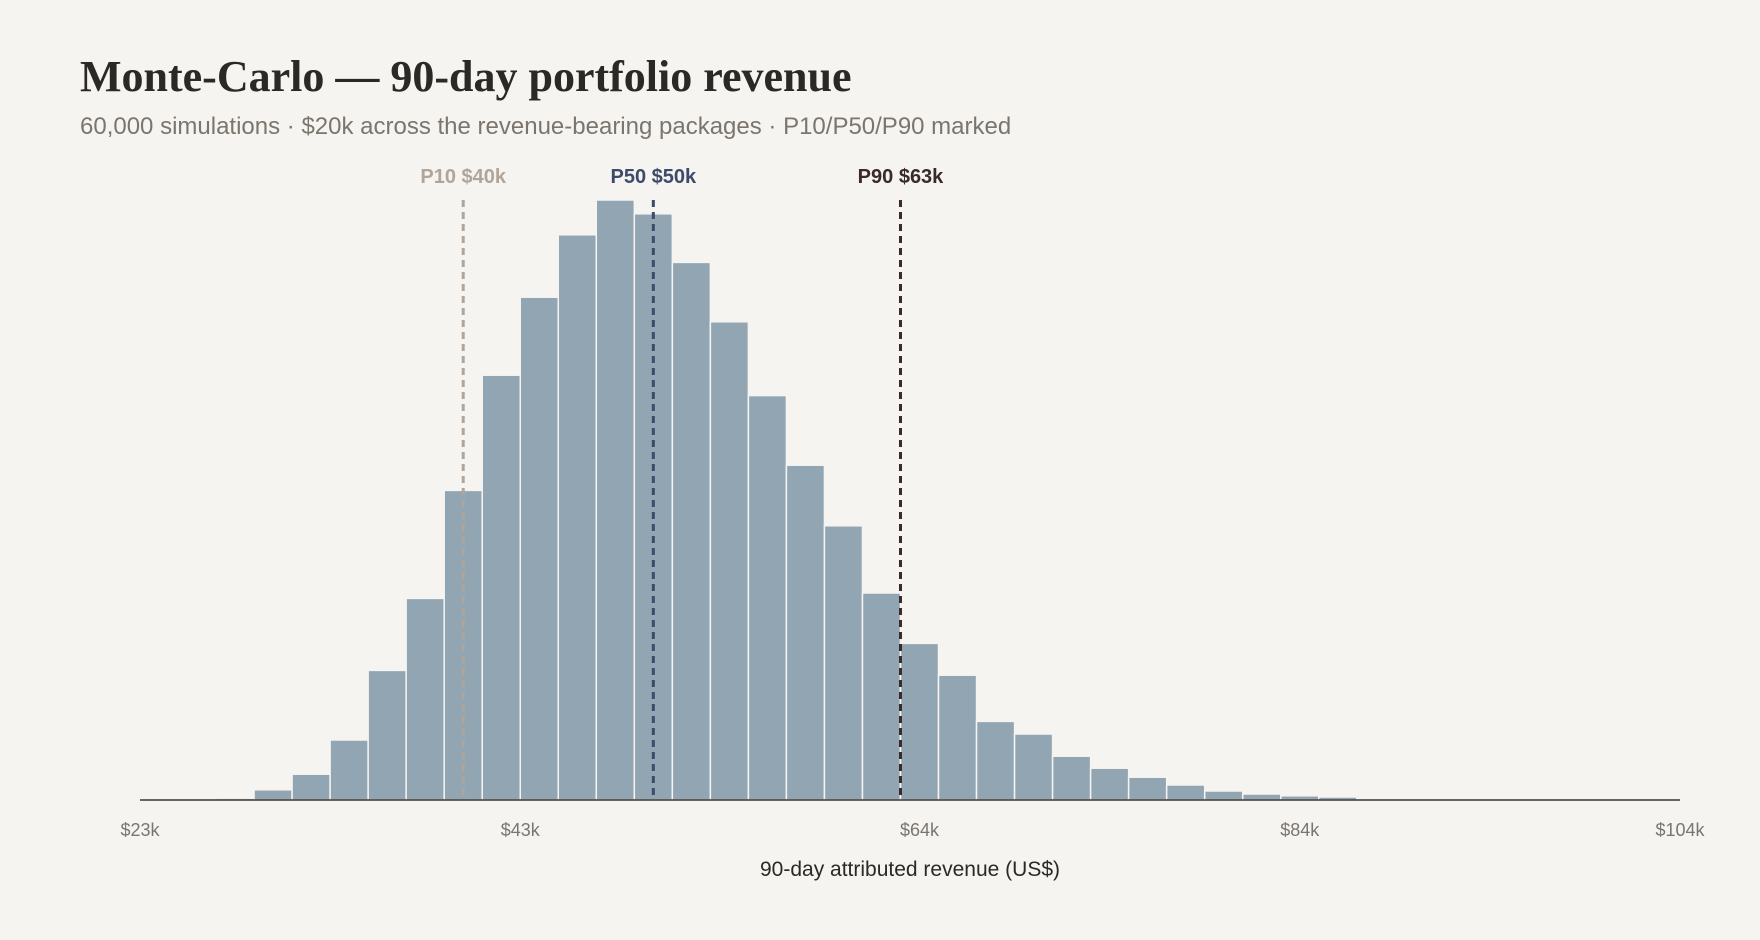  What do you see at coordinates (920, 830) in the screenshot?
I see `x-tick-label: $64k` at bounding box center [920, 830].